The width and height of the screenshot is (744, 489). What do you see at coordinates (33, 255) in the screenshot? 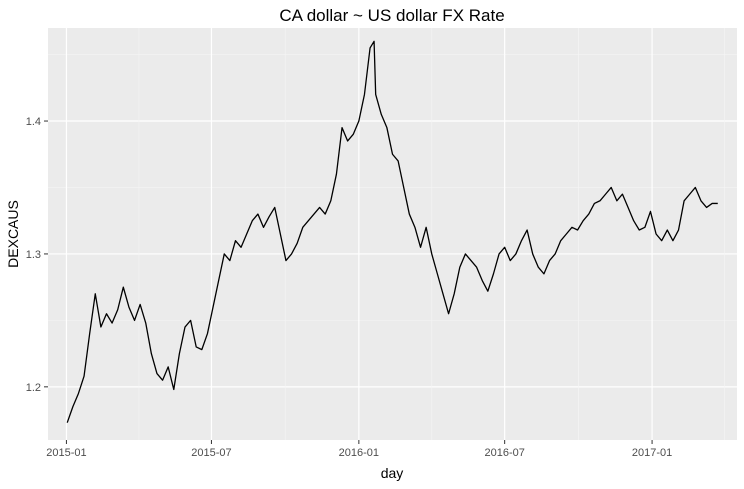
I see `y-tick-label: 1.3` at bounding box center [33, 255].